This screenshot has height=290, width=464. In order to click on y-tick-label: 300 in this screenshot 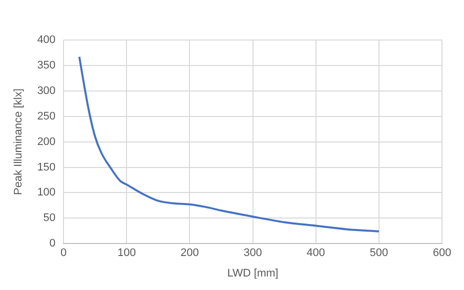, I will do `click(46, 90)`.